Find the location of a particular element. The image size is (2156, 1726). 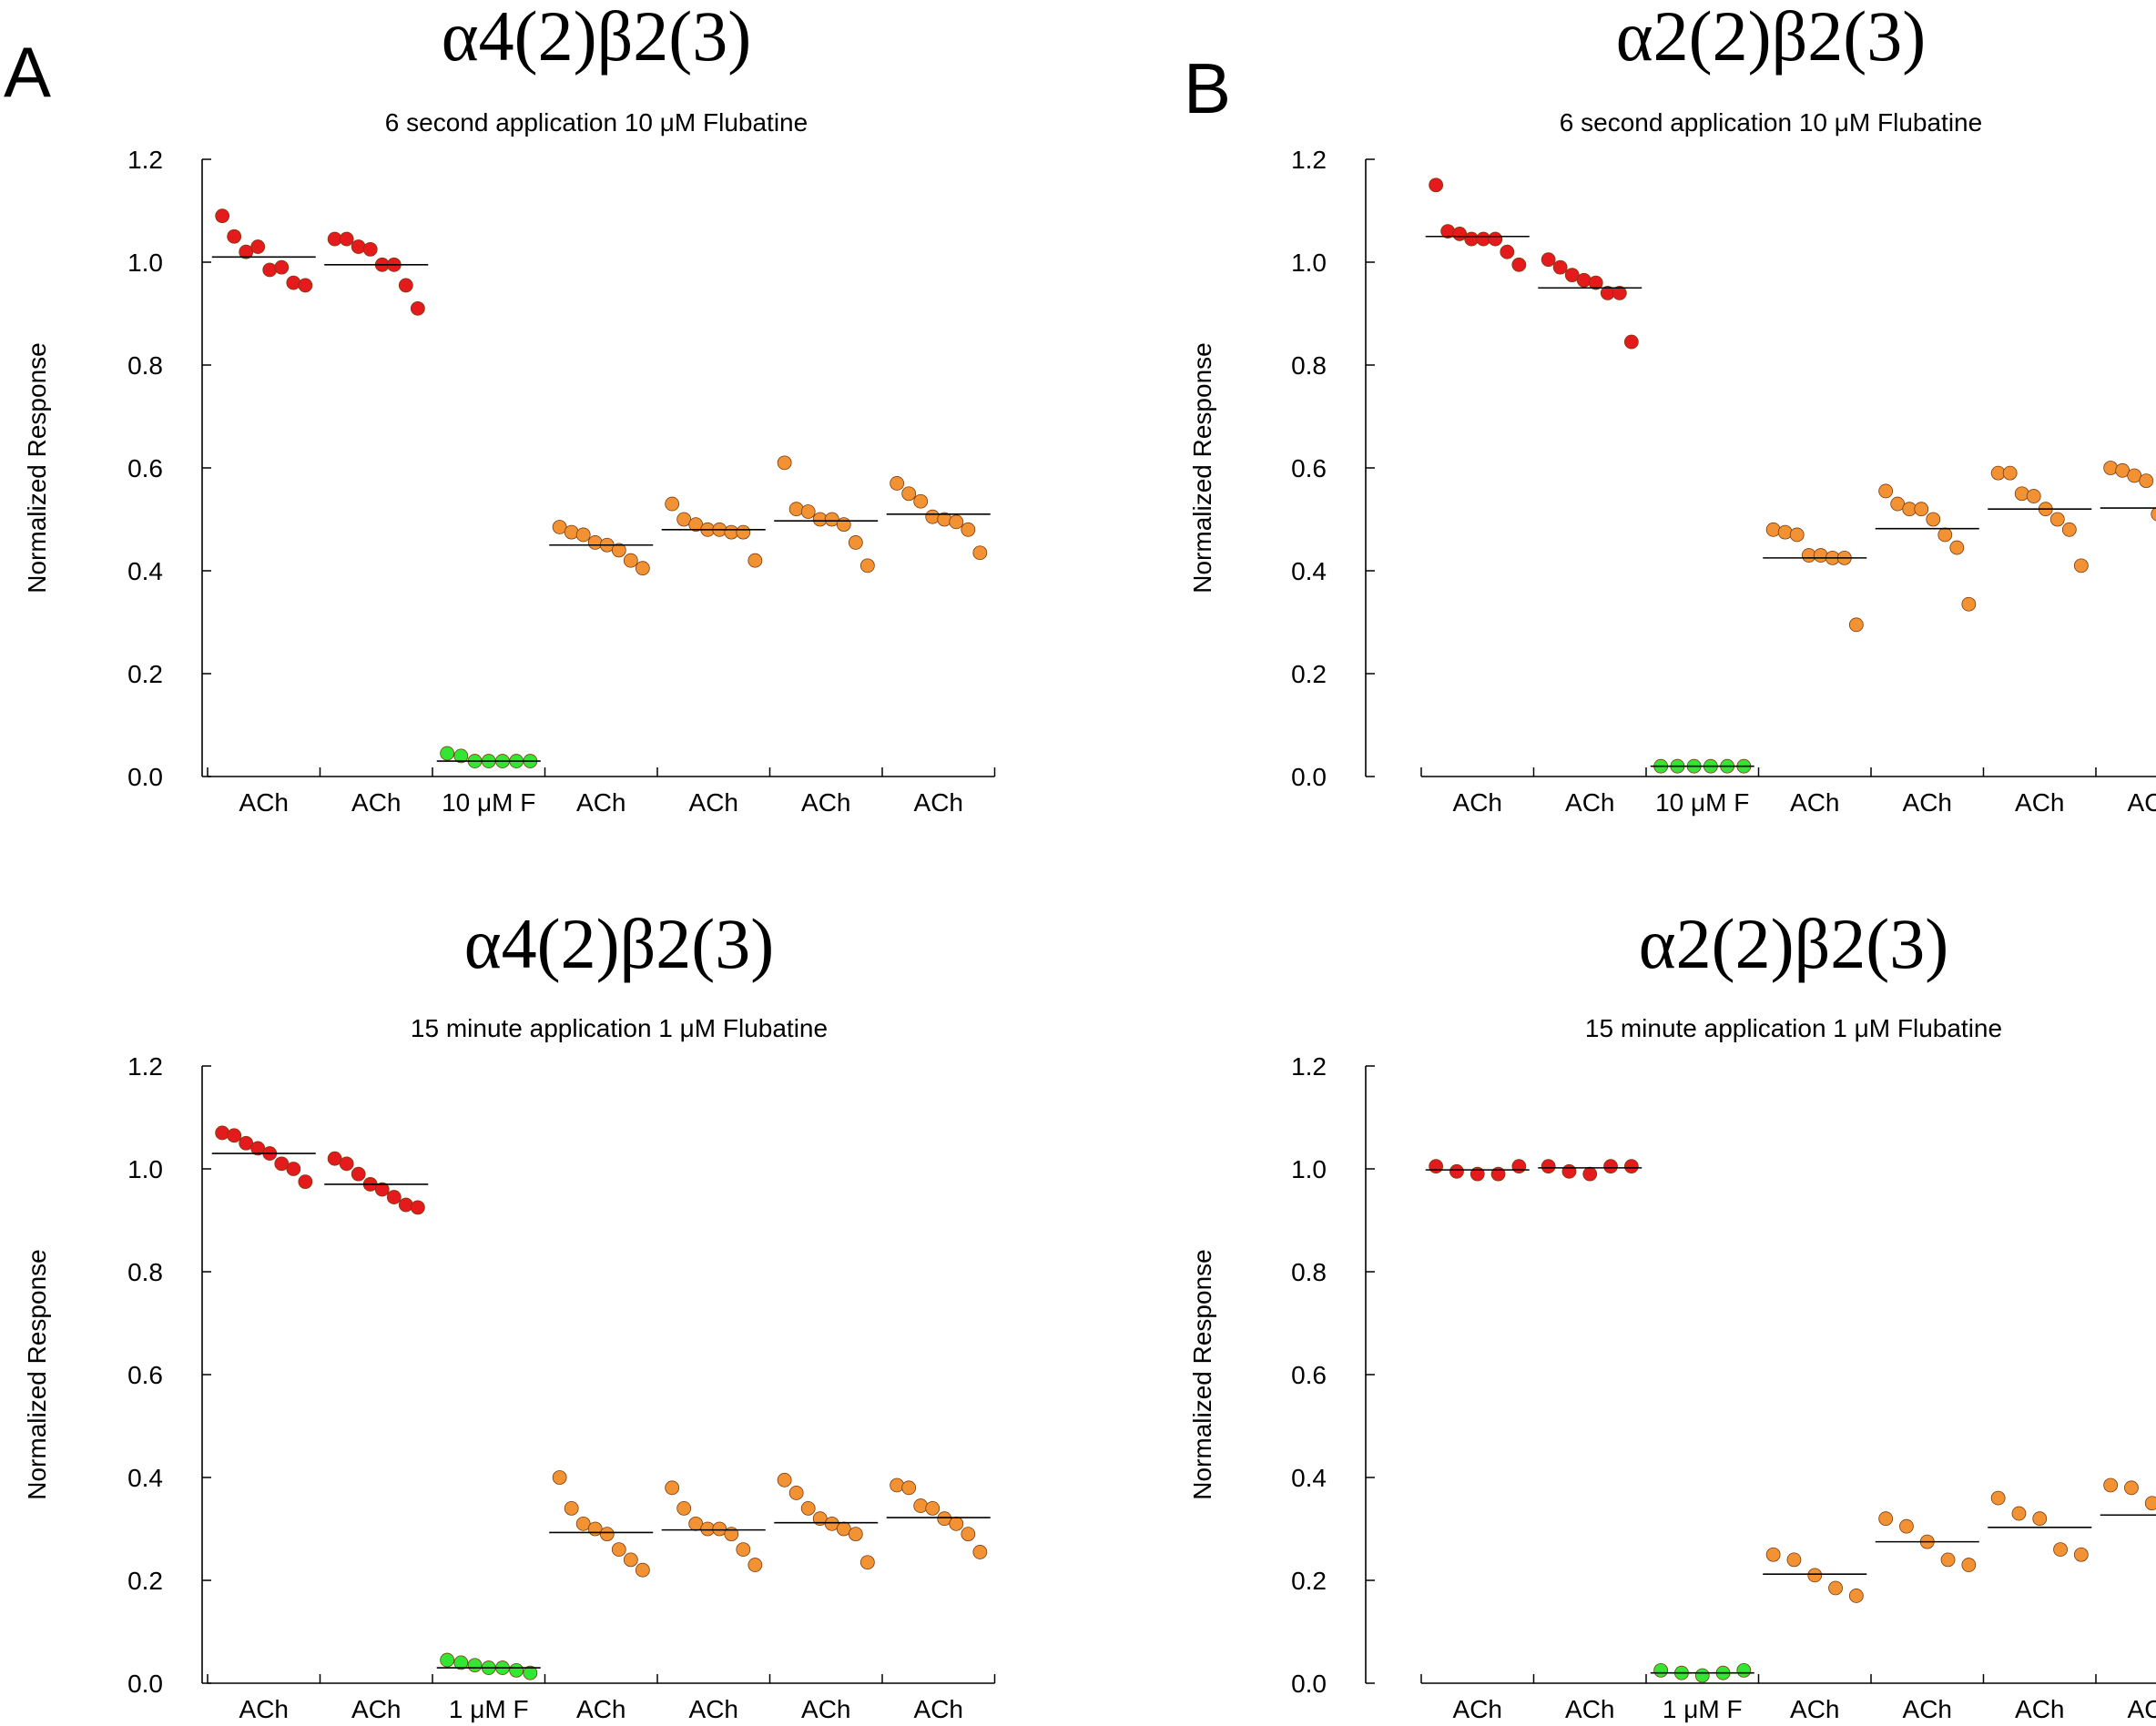

panel-label-a: A is located at coordinates (28, 72).